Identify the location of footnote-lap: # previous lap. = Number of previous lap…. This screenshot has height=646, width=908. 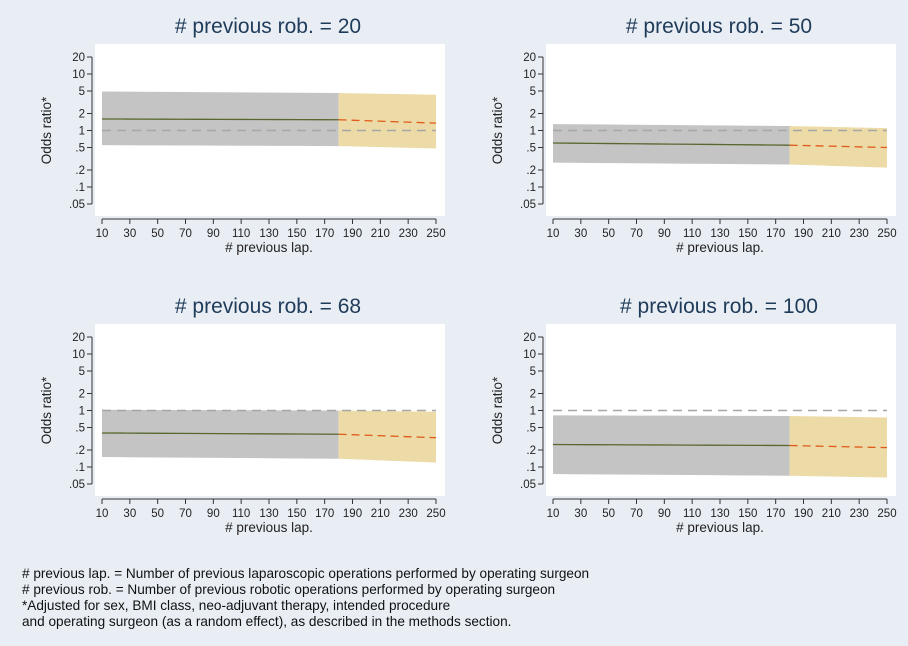
(306, 573).